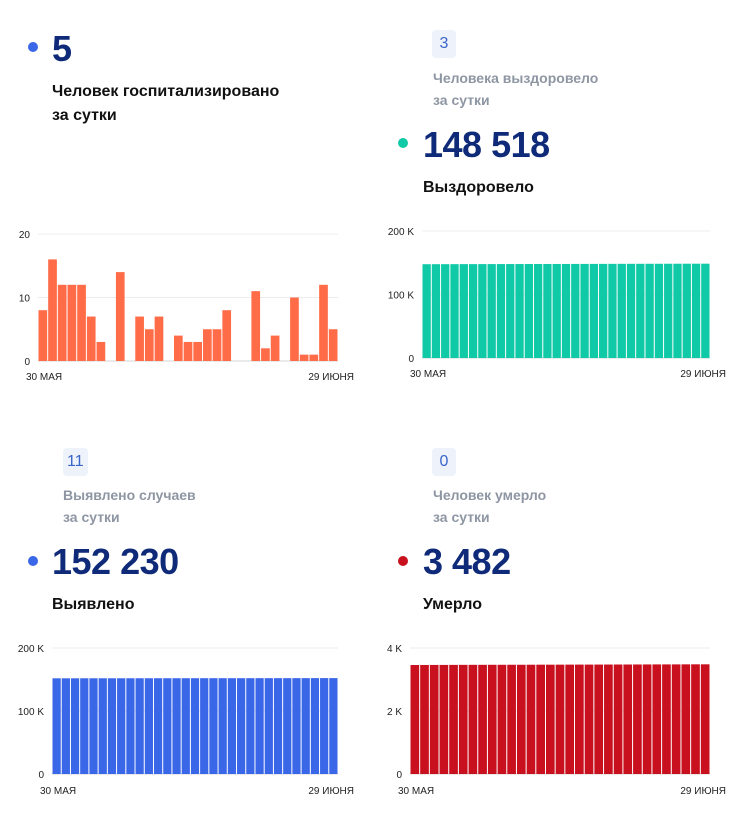 The height and width of the screenshot is (826, 755). I want to click on recovered-daily-label-line1: Человека выздоровело, so click(516, 78).